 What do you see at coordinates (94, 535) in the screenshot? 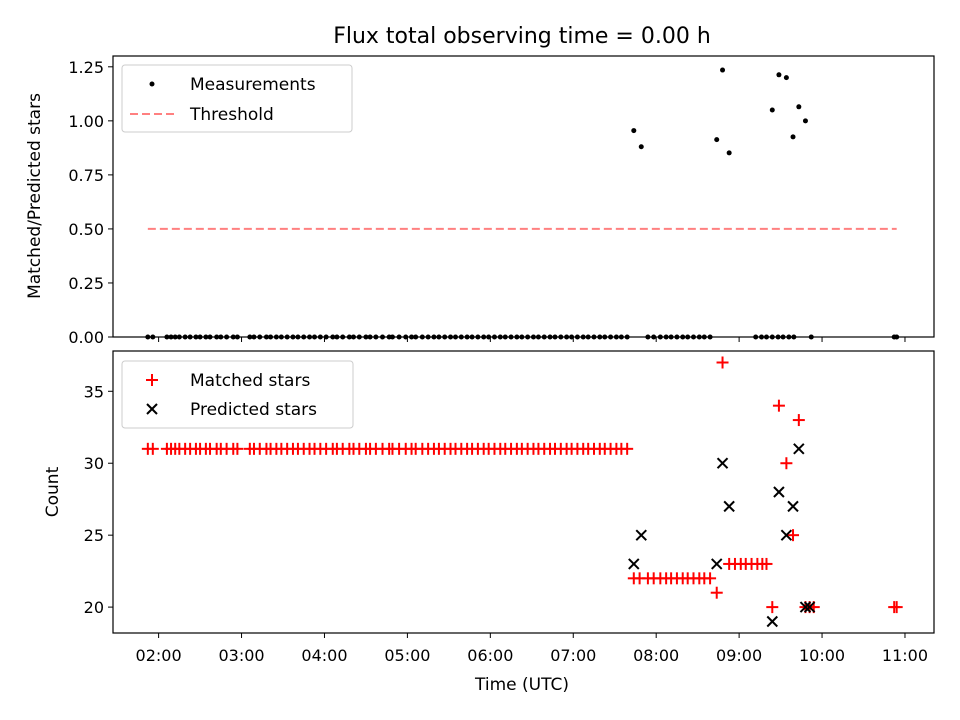
I see `y-tick-label: 25` at bounding box center [94, 535].